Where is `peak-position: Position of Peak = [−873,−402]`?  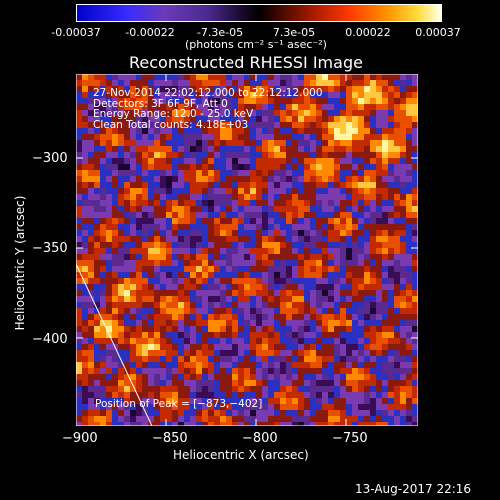 peak-position: Position of Peak = [−873,−402] is located at coordinates (179, 404).